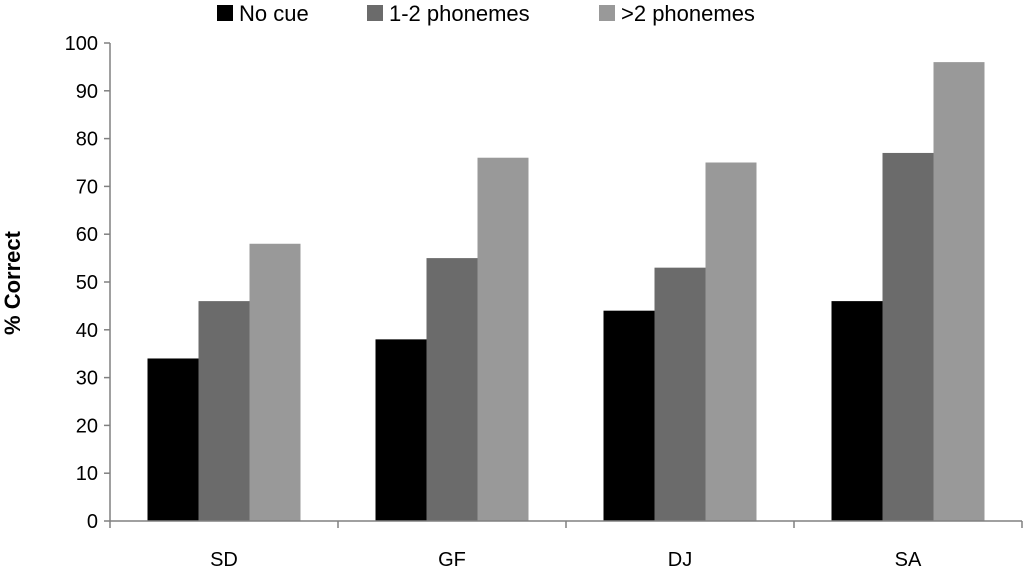 The height and width of the screenshot is (572, 1026). What do you see at coordinates (87, 474) in the screenshot?
I see `y-tick-label: 10` at bounding box center [87, 474].